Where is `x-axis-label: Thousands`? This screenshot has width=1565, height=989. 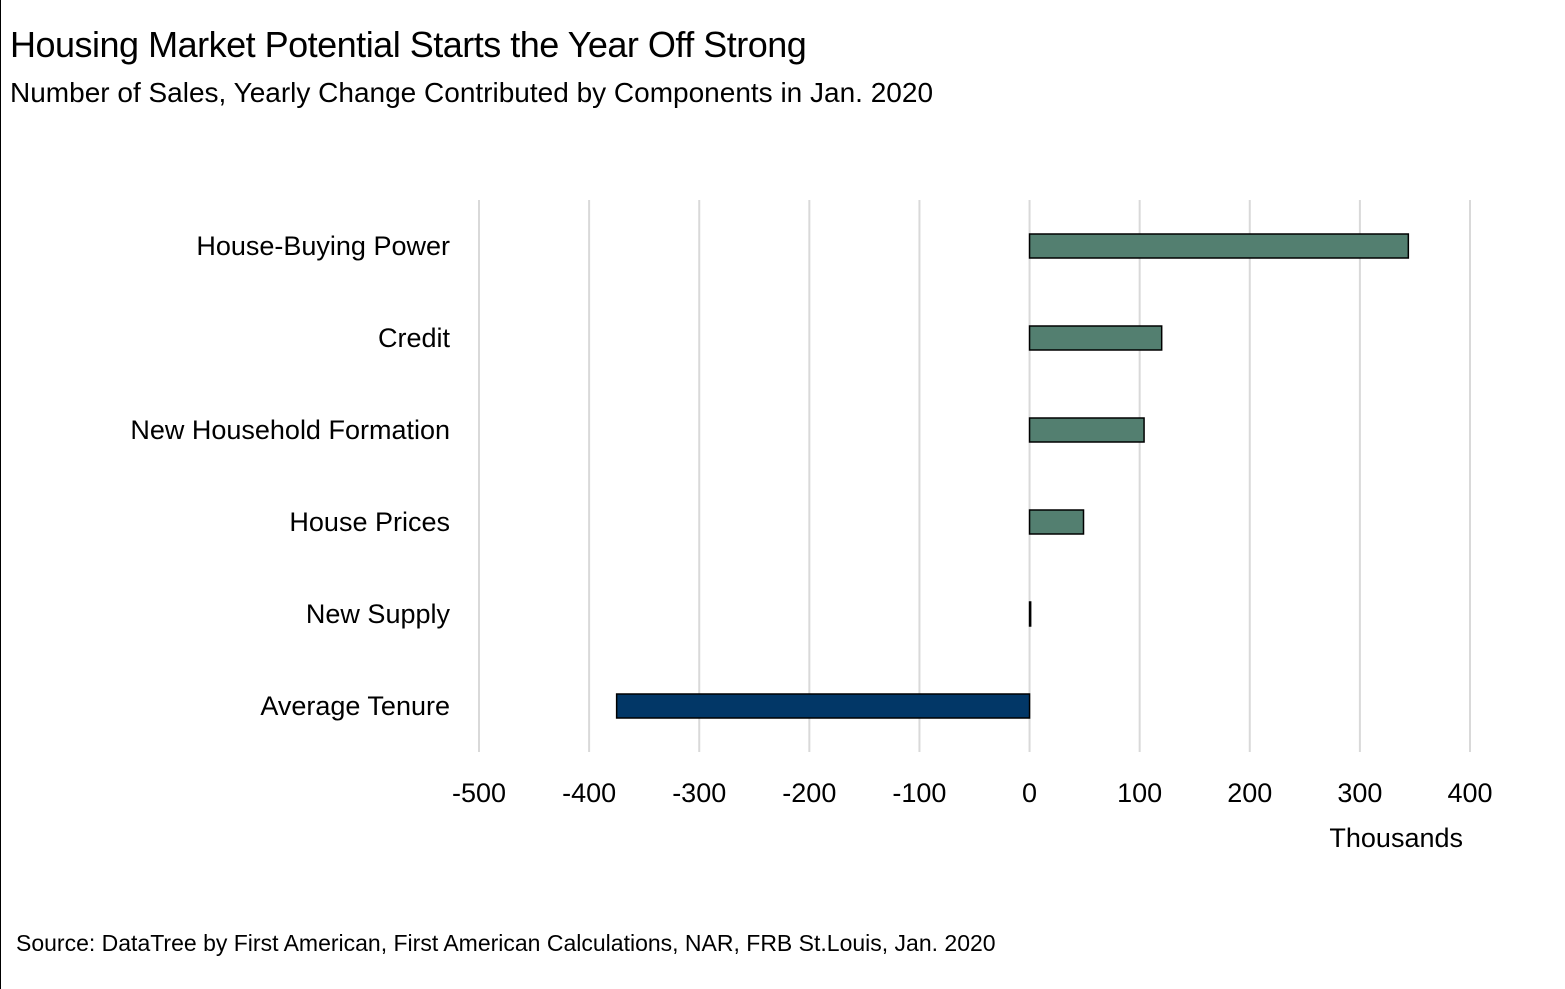
x-axis-label: Thousands is located at coordinates (1396, 838).